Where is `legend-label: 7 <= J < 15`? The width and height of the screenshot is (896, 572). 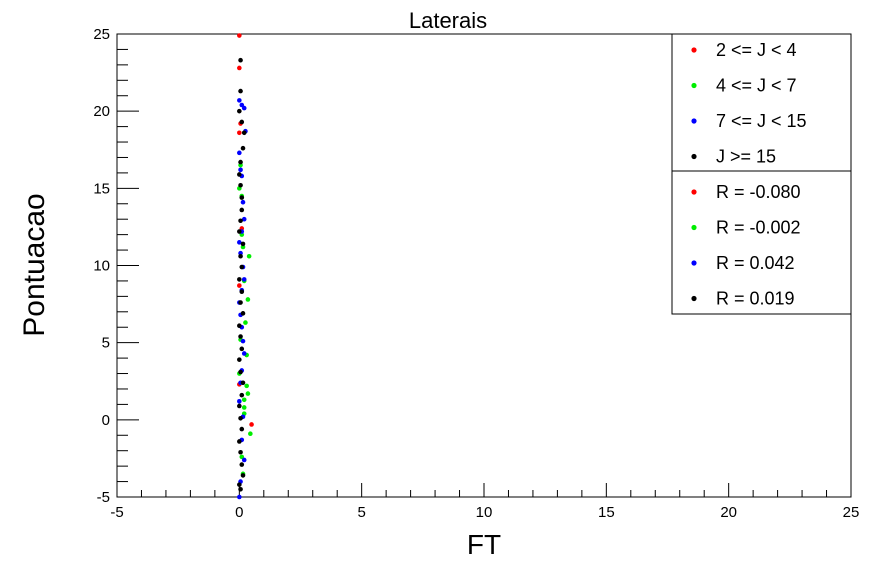
legend-label: 7 <= J < 15 is located at coordinates (761, 121).